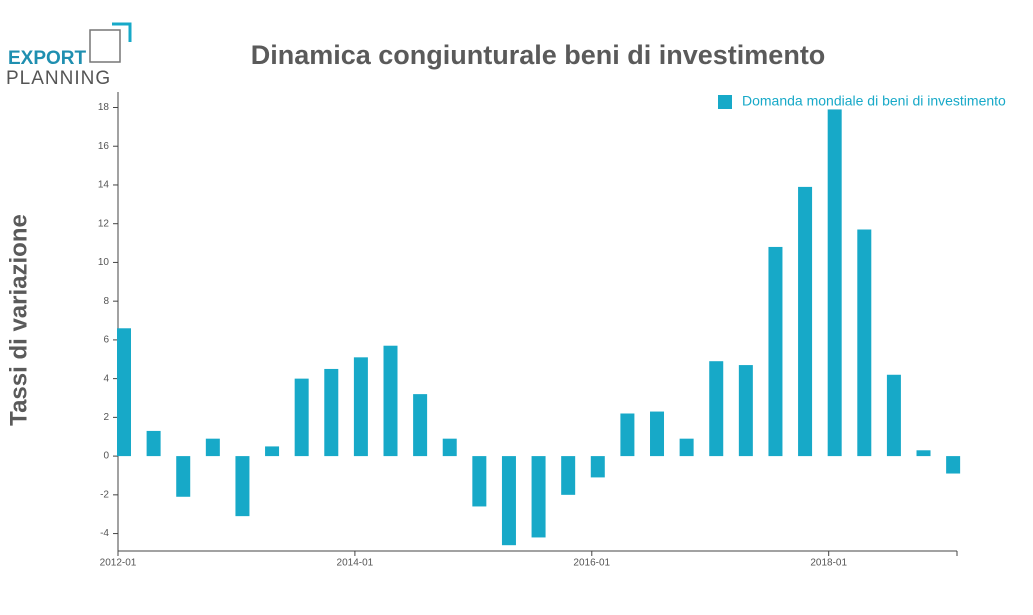 The height and width of the screenshot is (615, 1033). I want to click on x-tick-label: 2014-01, so click(355, 563).